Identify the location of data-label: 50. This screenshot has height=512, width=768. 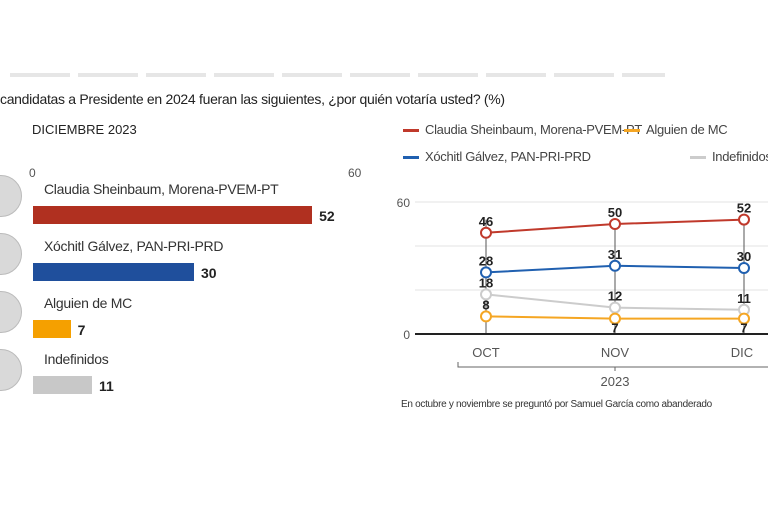
(615, 212).